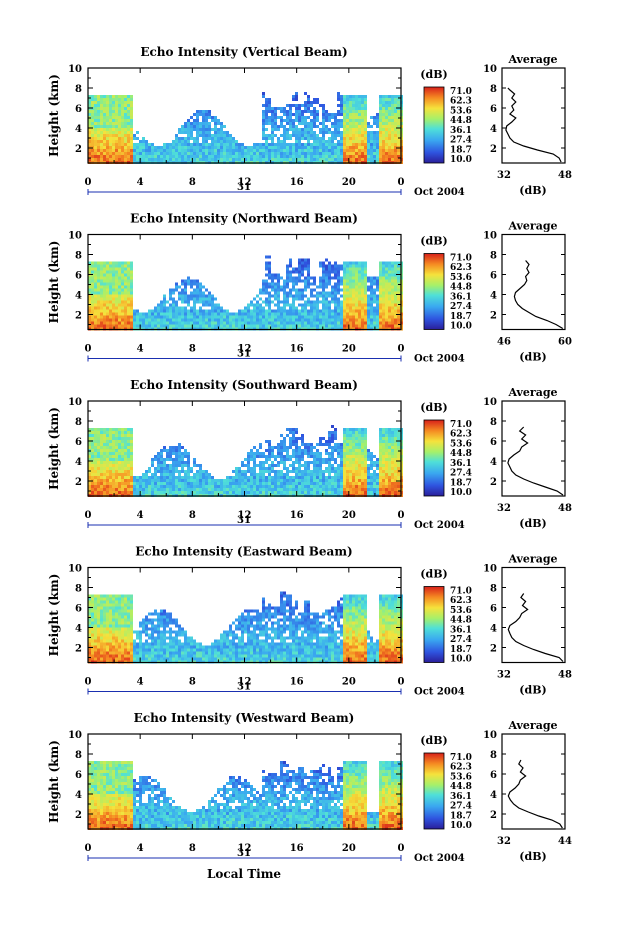  What do you see at coordinates (140, 182) in the screenshot?
I see `x-tick-label: 4` at bounding box center [140, 182].